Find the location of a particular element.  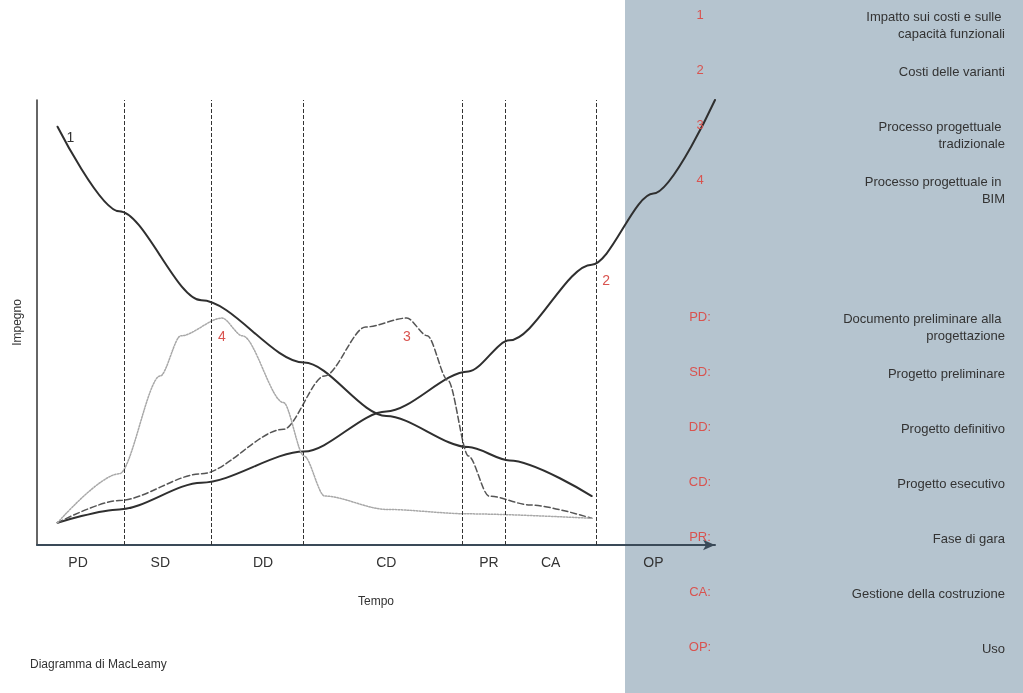

annotation: PR: is located at coordinates (700, 536).